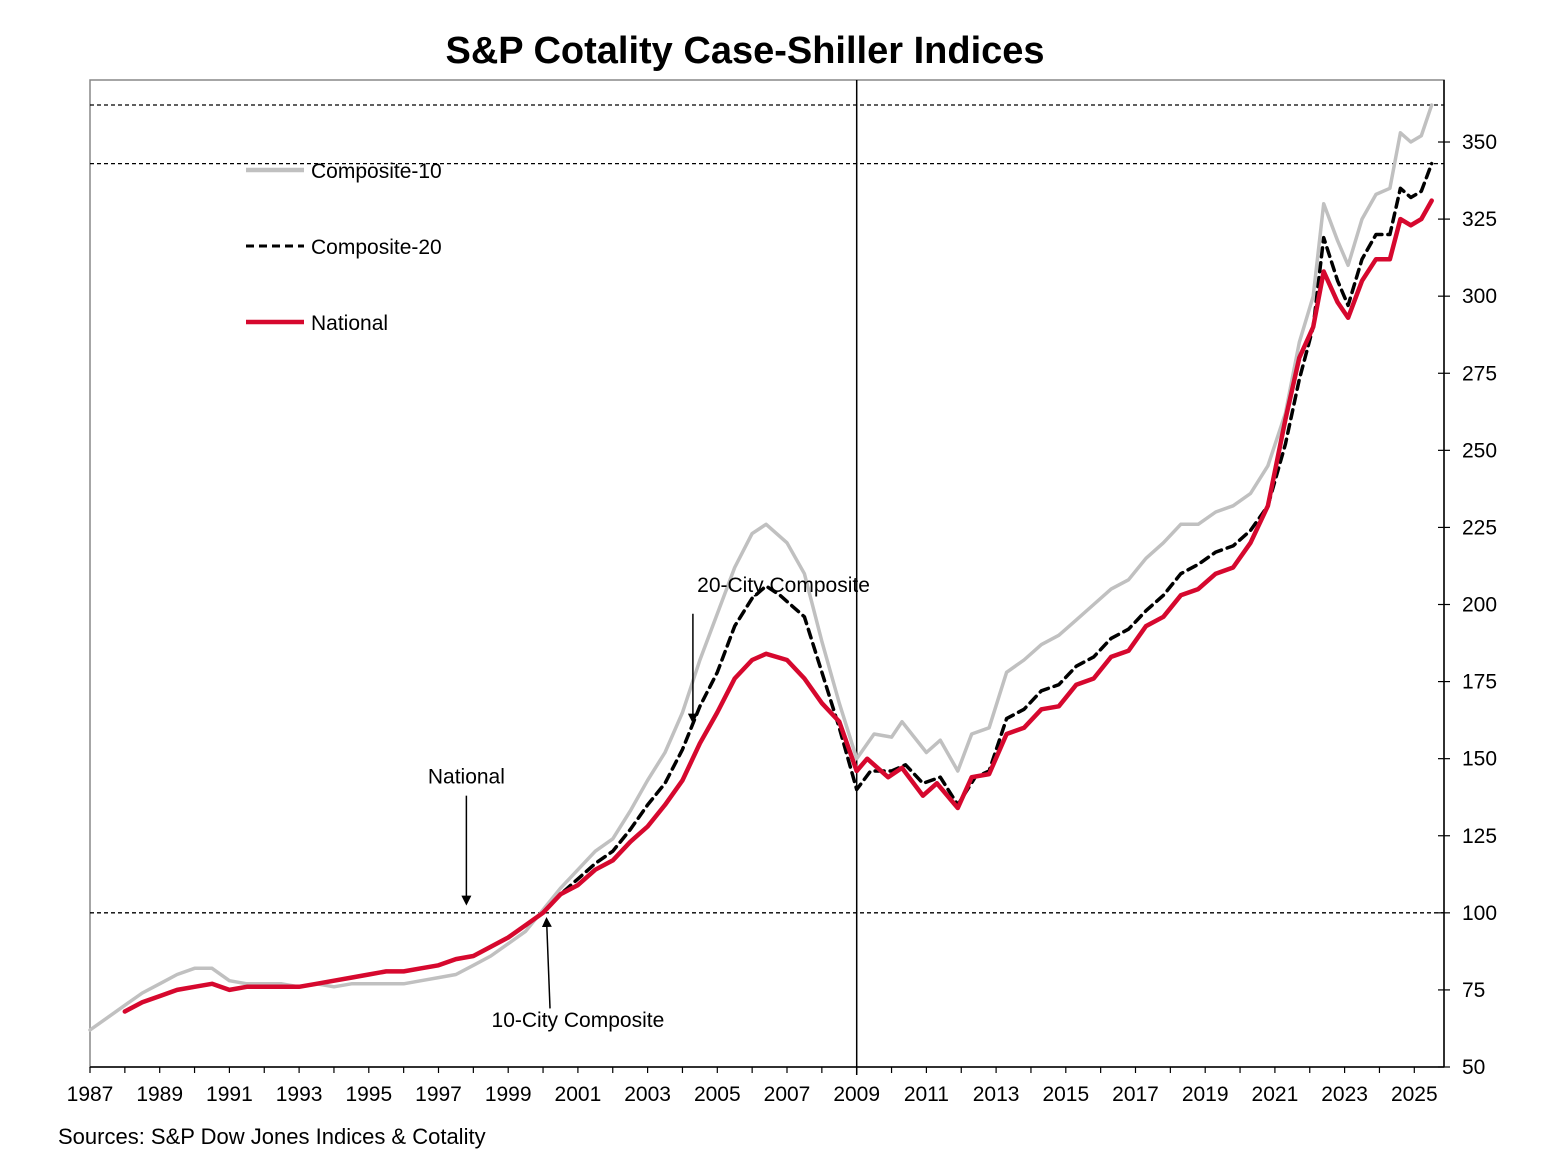  I want to click on x-tick-label: 2005, so click(717, 1094).